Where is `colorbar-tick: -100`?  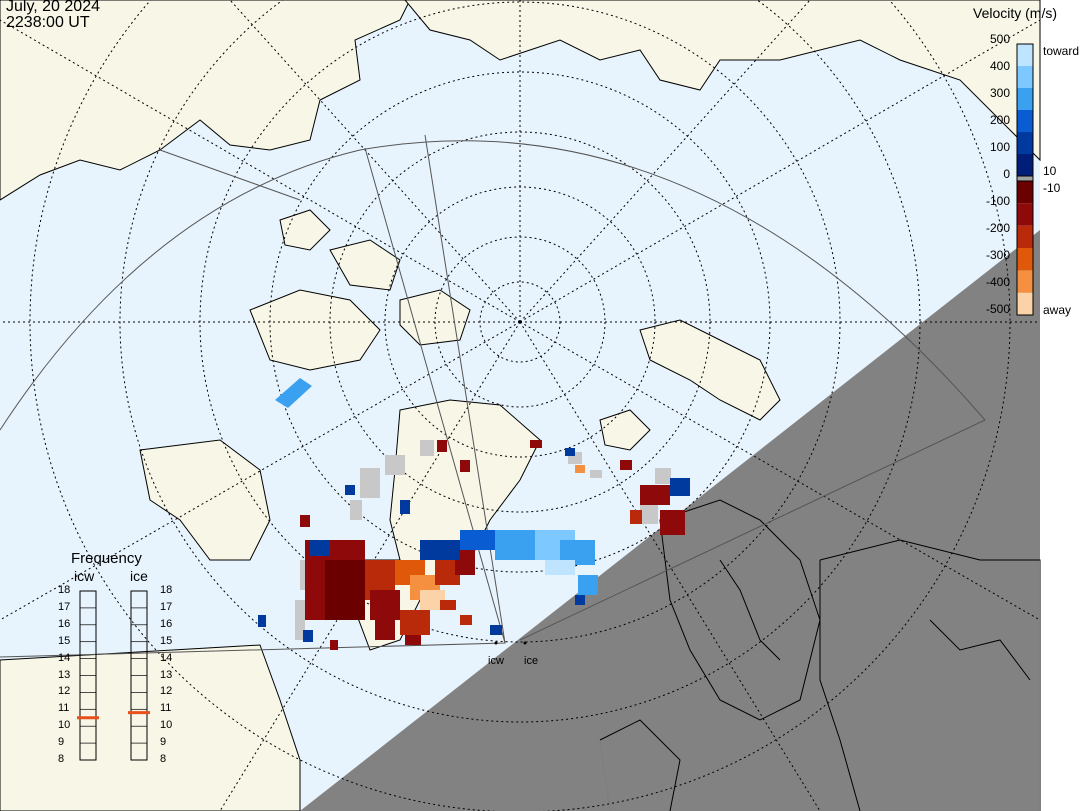
colorbar-tick: -100 is located at coordinates (997, 201).